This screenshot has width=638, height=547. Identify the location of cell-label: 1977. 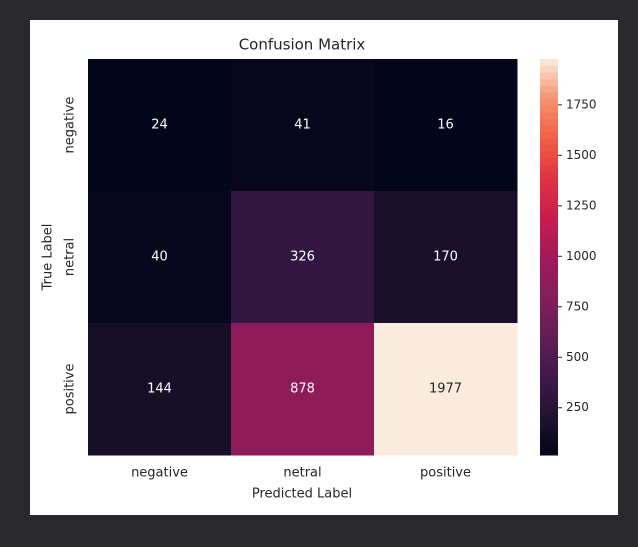
(445, 389).